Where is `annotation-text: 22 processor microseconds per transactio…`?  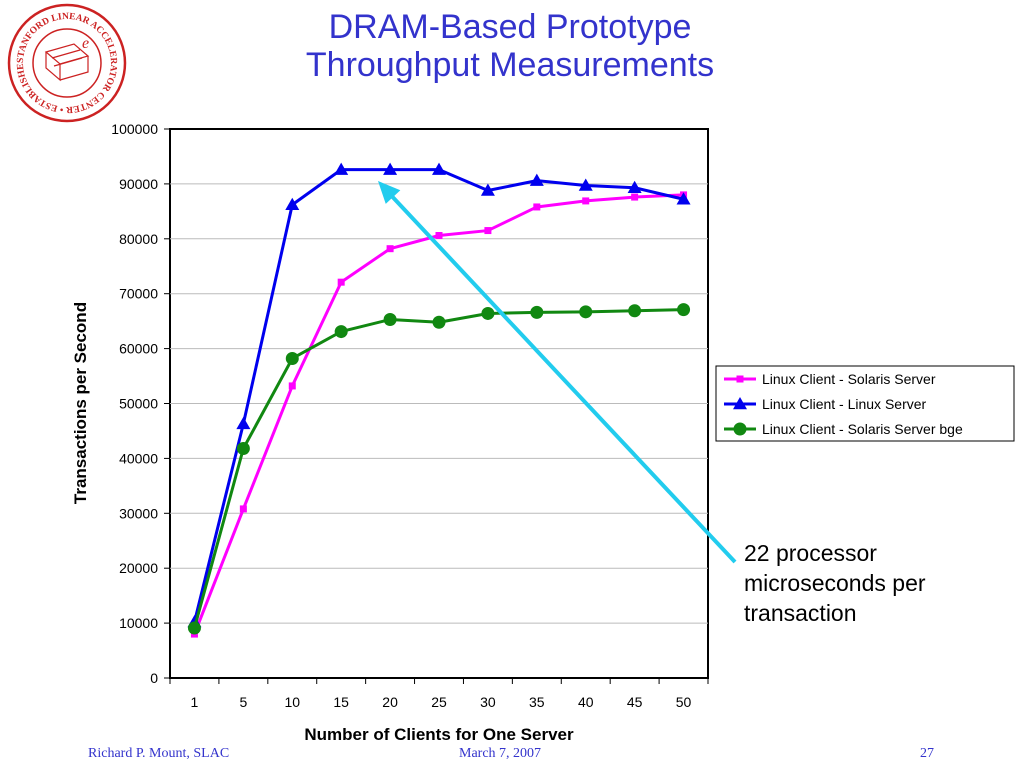 annotation-text: 22 processor microseconds per transactio… is located at coordinates (835, 583).